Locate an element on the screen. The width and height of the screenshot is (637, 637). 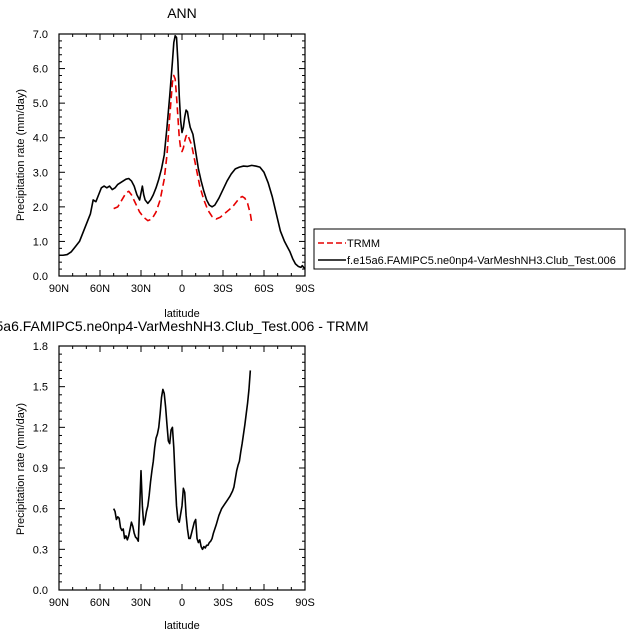
y-tick-label: 1.2 is located at coordinates (40, 428).